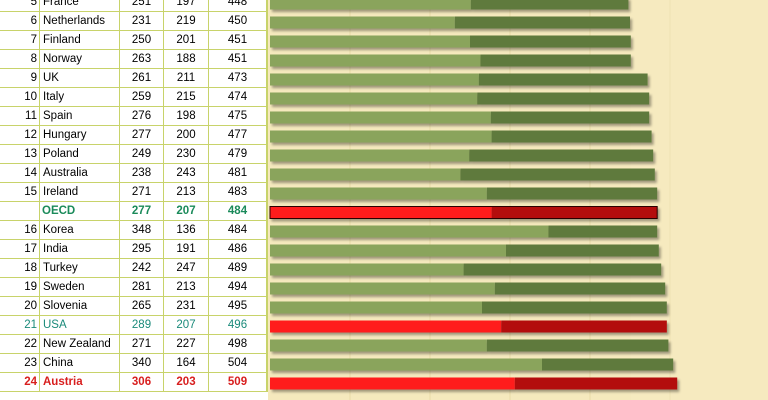 This screenshot has height=400, width=768. Describe the element at coordinates (80, 97) in the screenshot. I see `country-cell: Italy` at that location.